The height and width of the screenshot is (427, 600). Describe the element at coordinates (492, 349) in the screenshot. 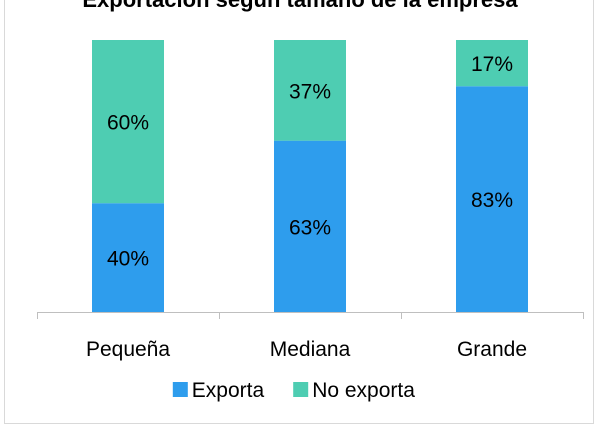

I see `category-label-grande: Grande` at that location.